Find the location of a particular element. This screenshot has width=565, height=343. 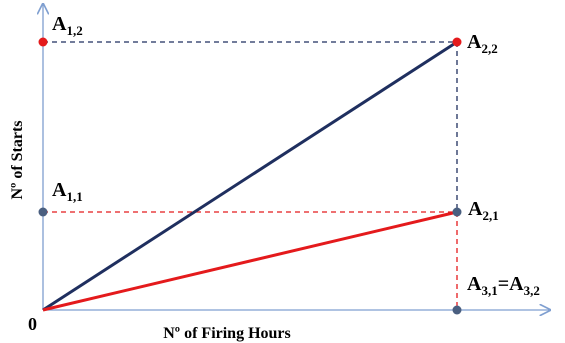

label-a31-a32: A3,1=A3,2 is located at coordinates (503, 285).